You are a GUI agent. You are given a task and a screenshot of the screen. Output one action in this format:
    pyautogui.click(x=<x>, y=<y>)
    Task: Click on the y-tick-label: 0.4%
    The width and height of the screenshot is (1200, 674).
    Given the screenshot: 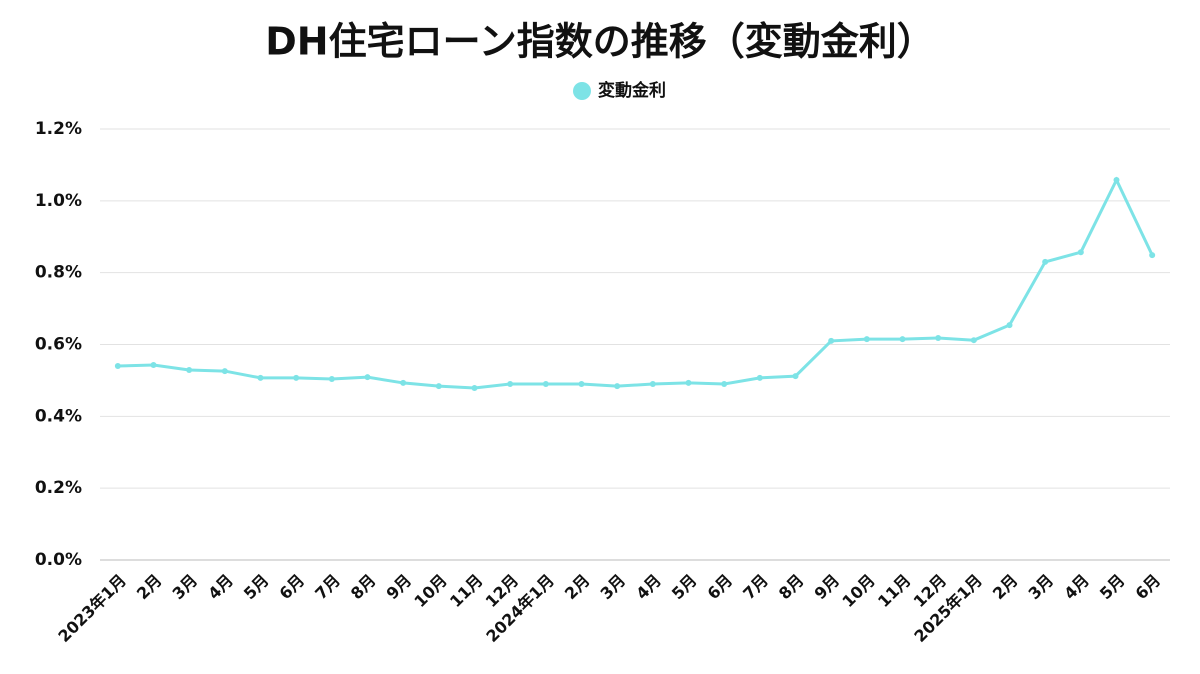 What is the action you would take?
    pyautogui.click(x=58, y=416)
    